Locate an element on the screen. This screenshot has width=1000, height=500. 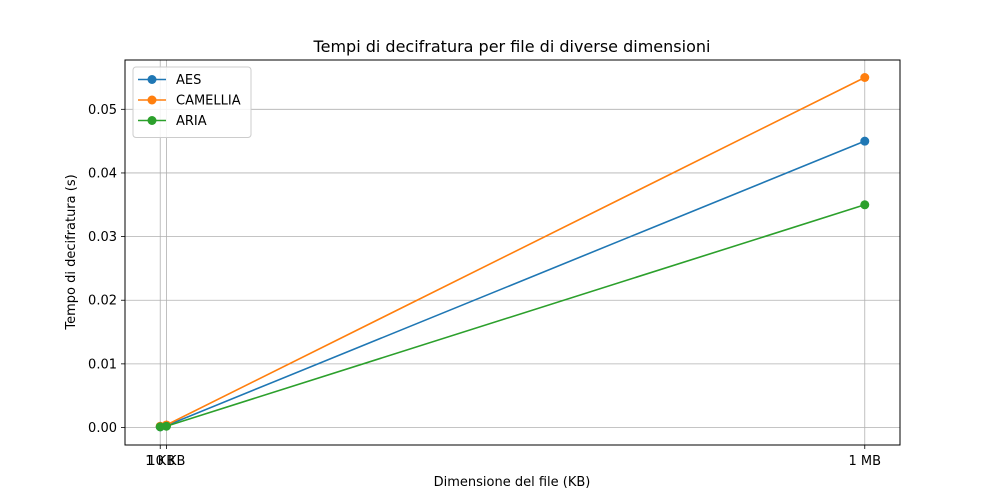
data-point-aes is located at coordinates (865, 141).